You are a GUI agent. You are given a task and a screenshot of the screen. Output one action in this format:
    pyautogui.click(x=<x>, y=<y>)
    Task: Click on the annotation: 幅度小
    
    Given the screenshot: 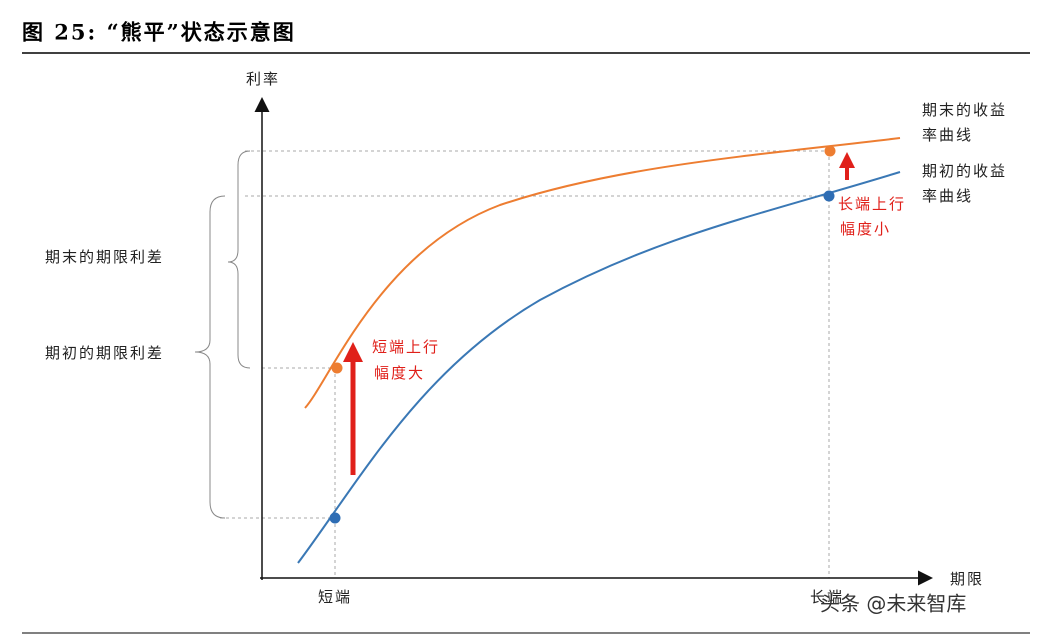 What is the action you would take?
    pyautogui.click(x=865, y=229)
    